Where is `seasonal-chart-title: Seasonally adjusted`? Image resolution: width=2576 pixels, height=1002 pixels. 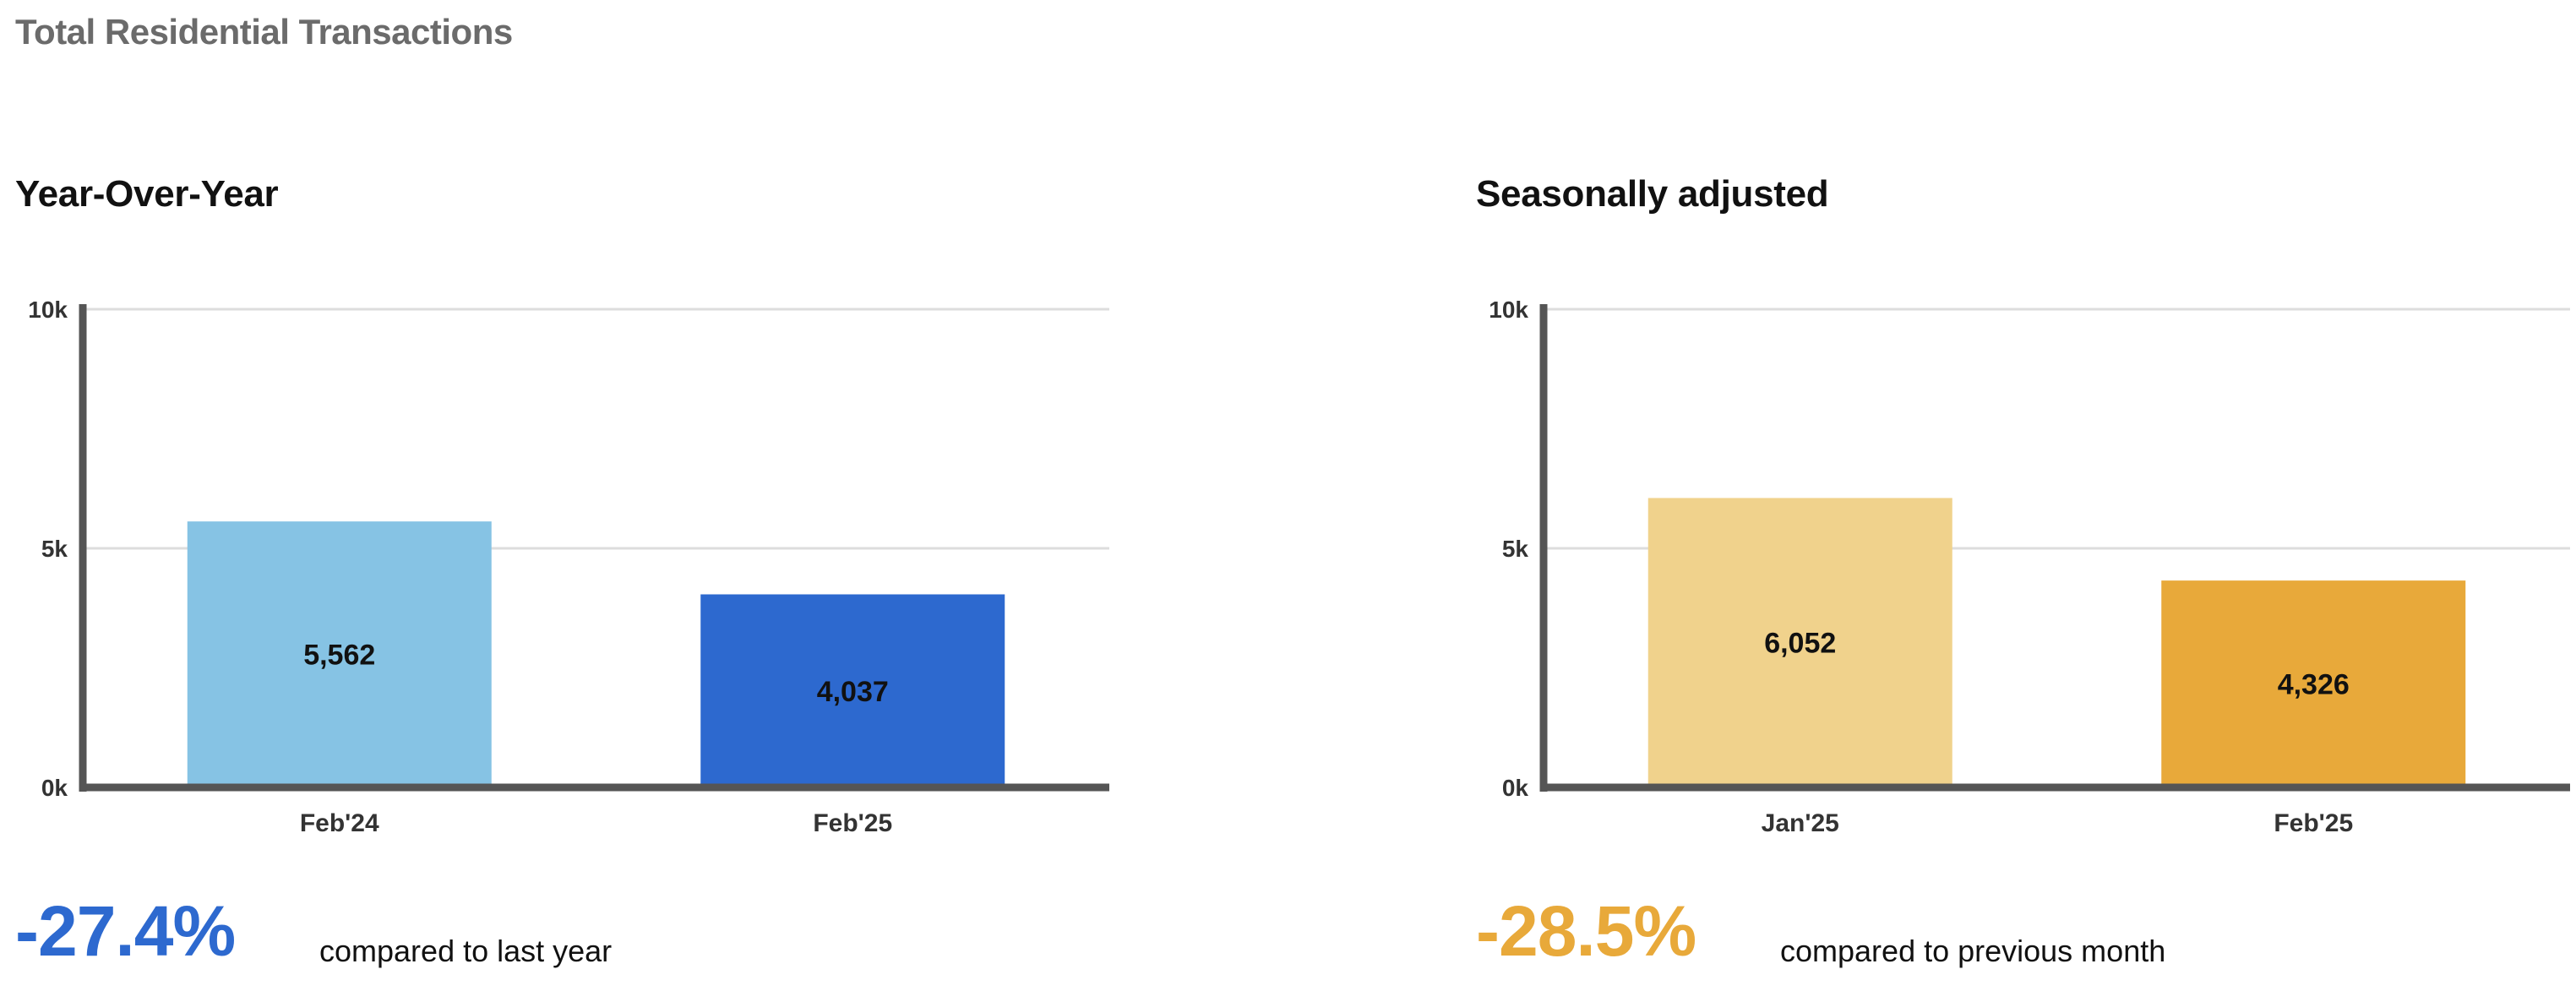 seasonal-chart-title: Seasonally adjusted is located at coordinates (1652, 194).